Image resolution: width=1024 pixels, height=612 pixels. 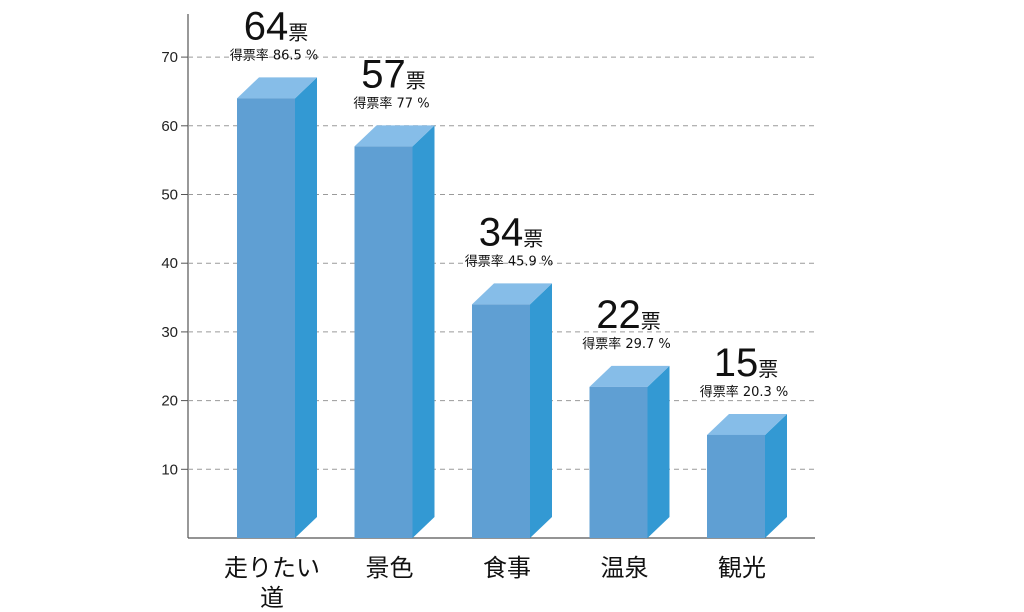 What do you see at coordinates (169, 401) in the screenshot?
I see `y-tick-label: 20` at bounding box center [169, 401].